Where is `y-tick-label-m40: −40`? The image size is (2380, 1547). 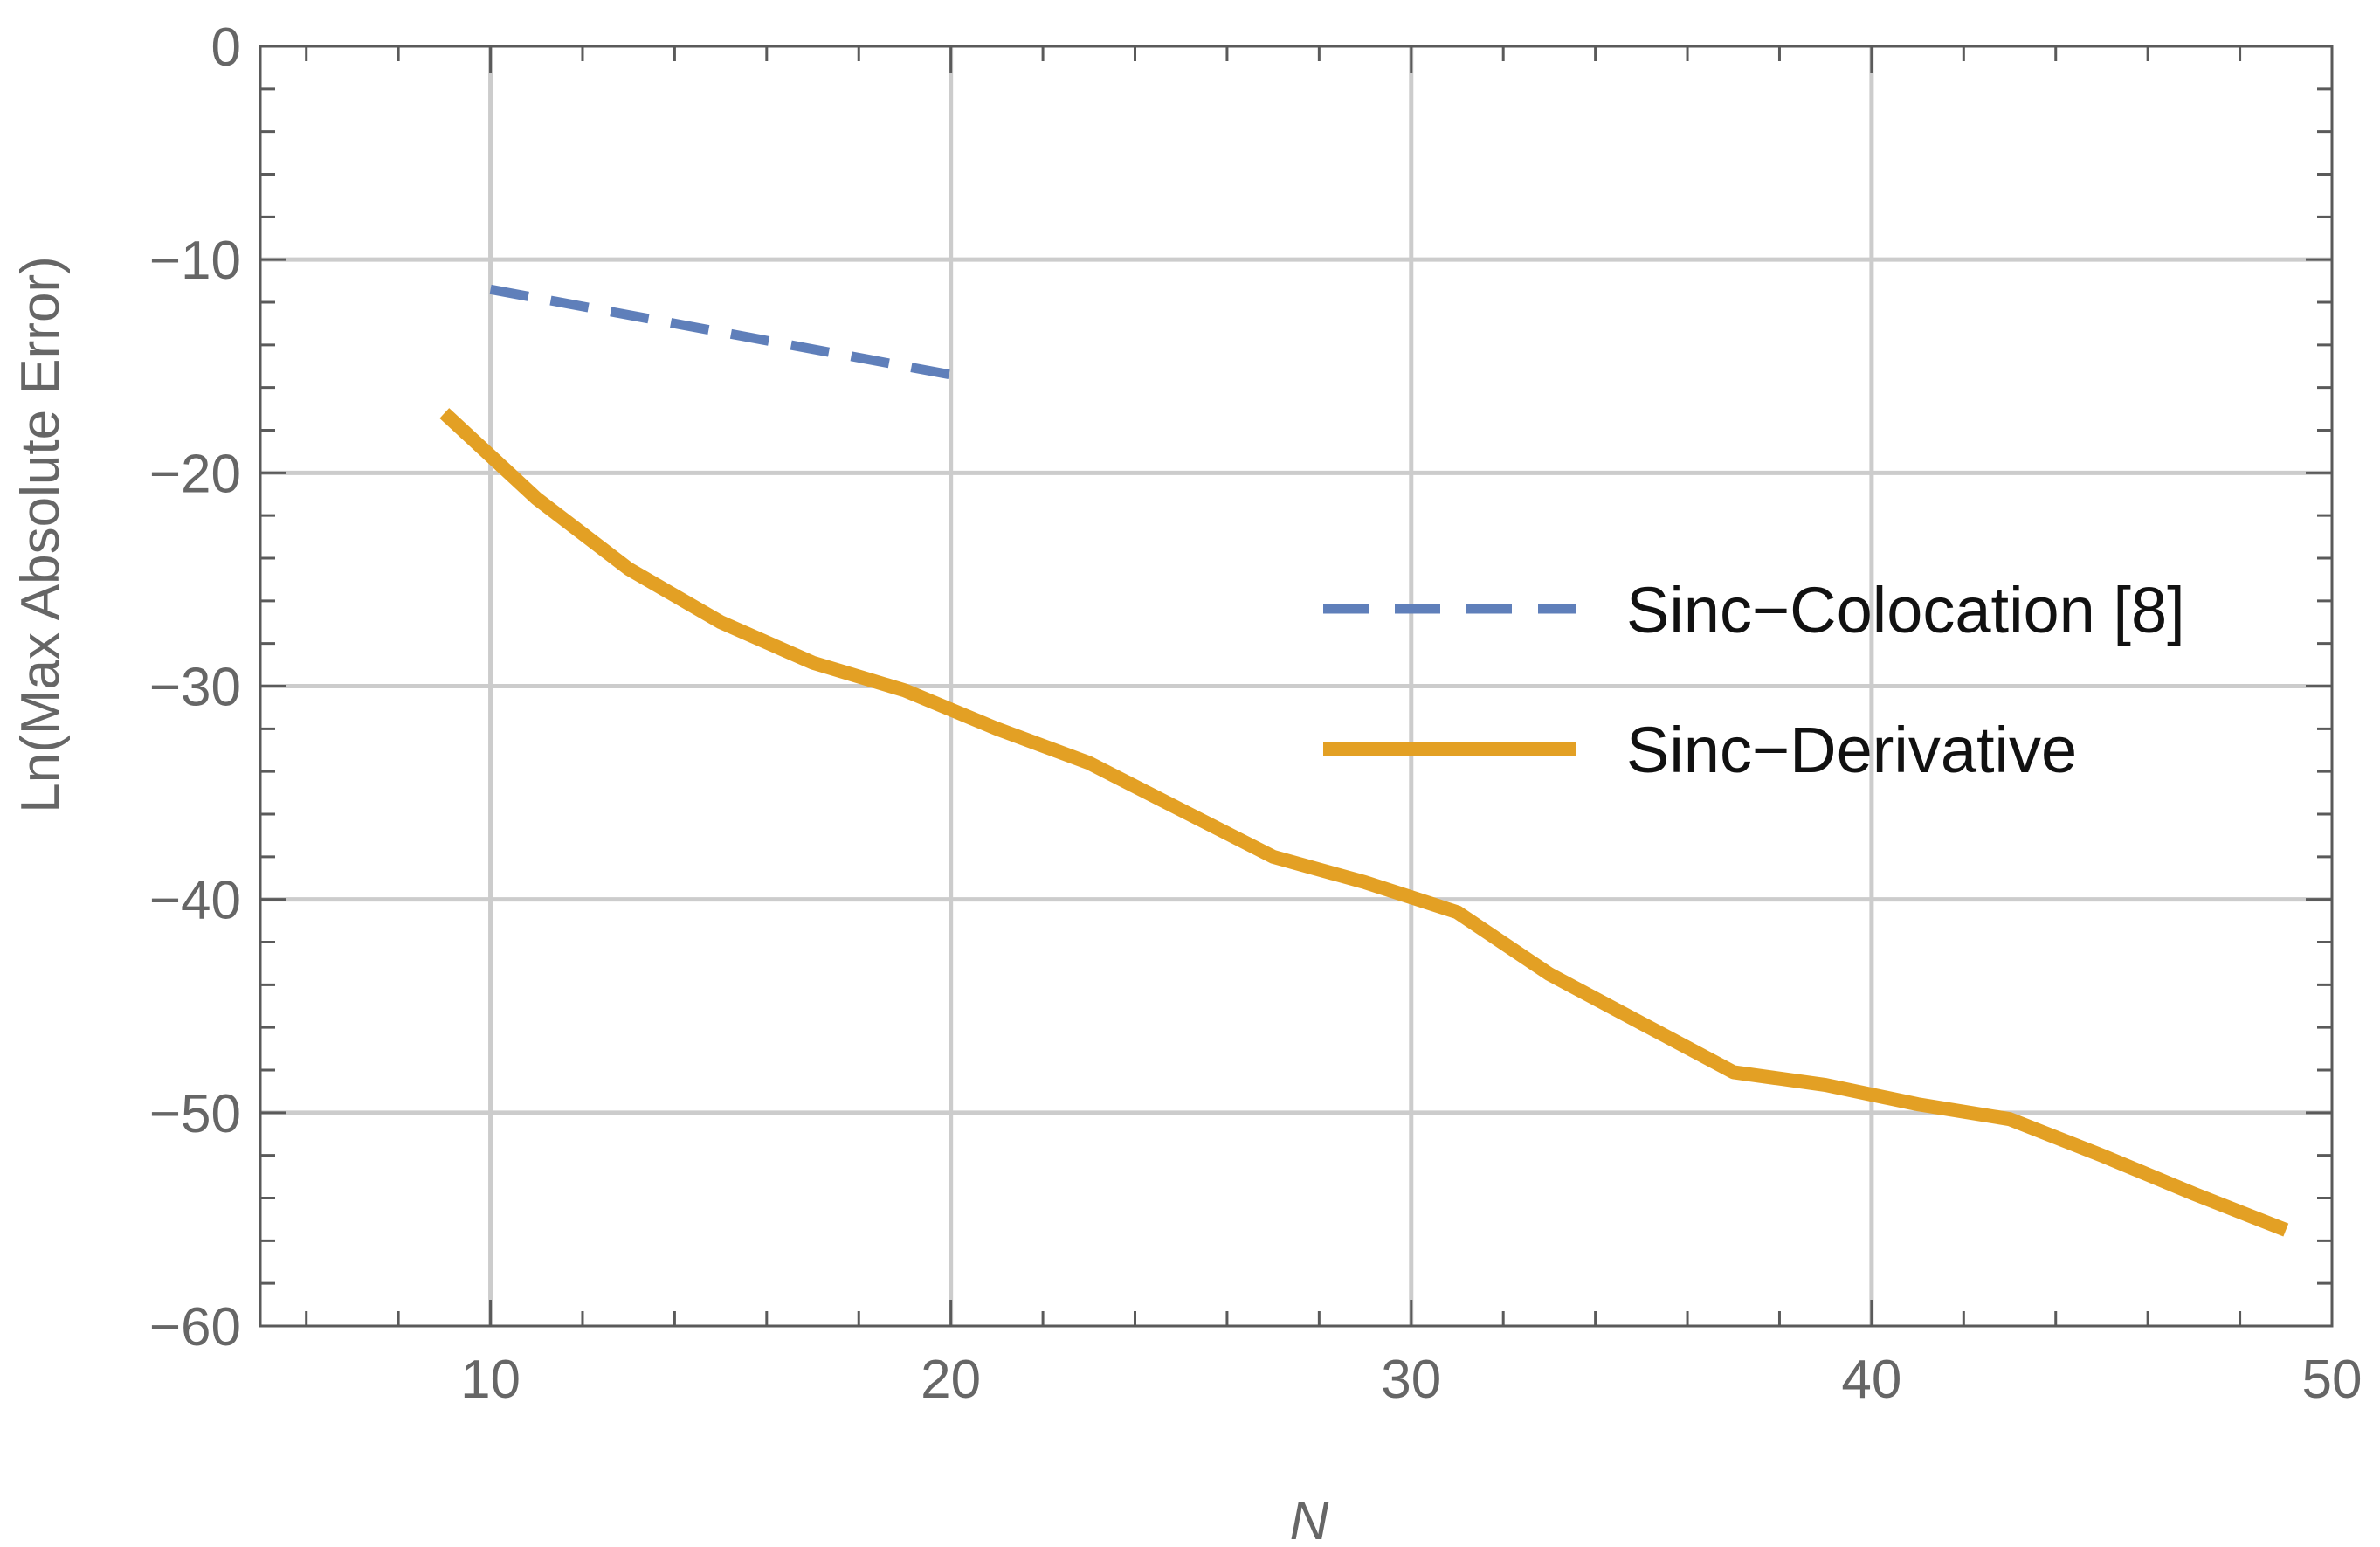
y-tick-label-m40: −40 is located at coordinates (195, 901).